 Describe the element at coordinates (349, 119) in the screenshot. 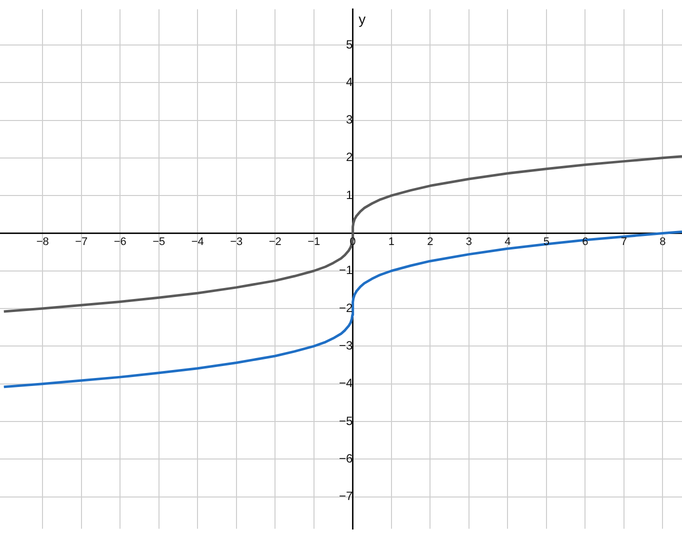

I see `y-tick-label: 3` at that location.